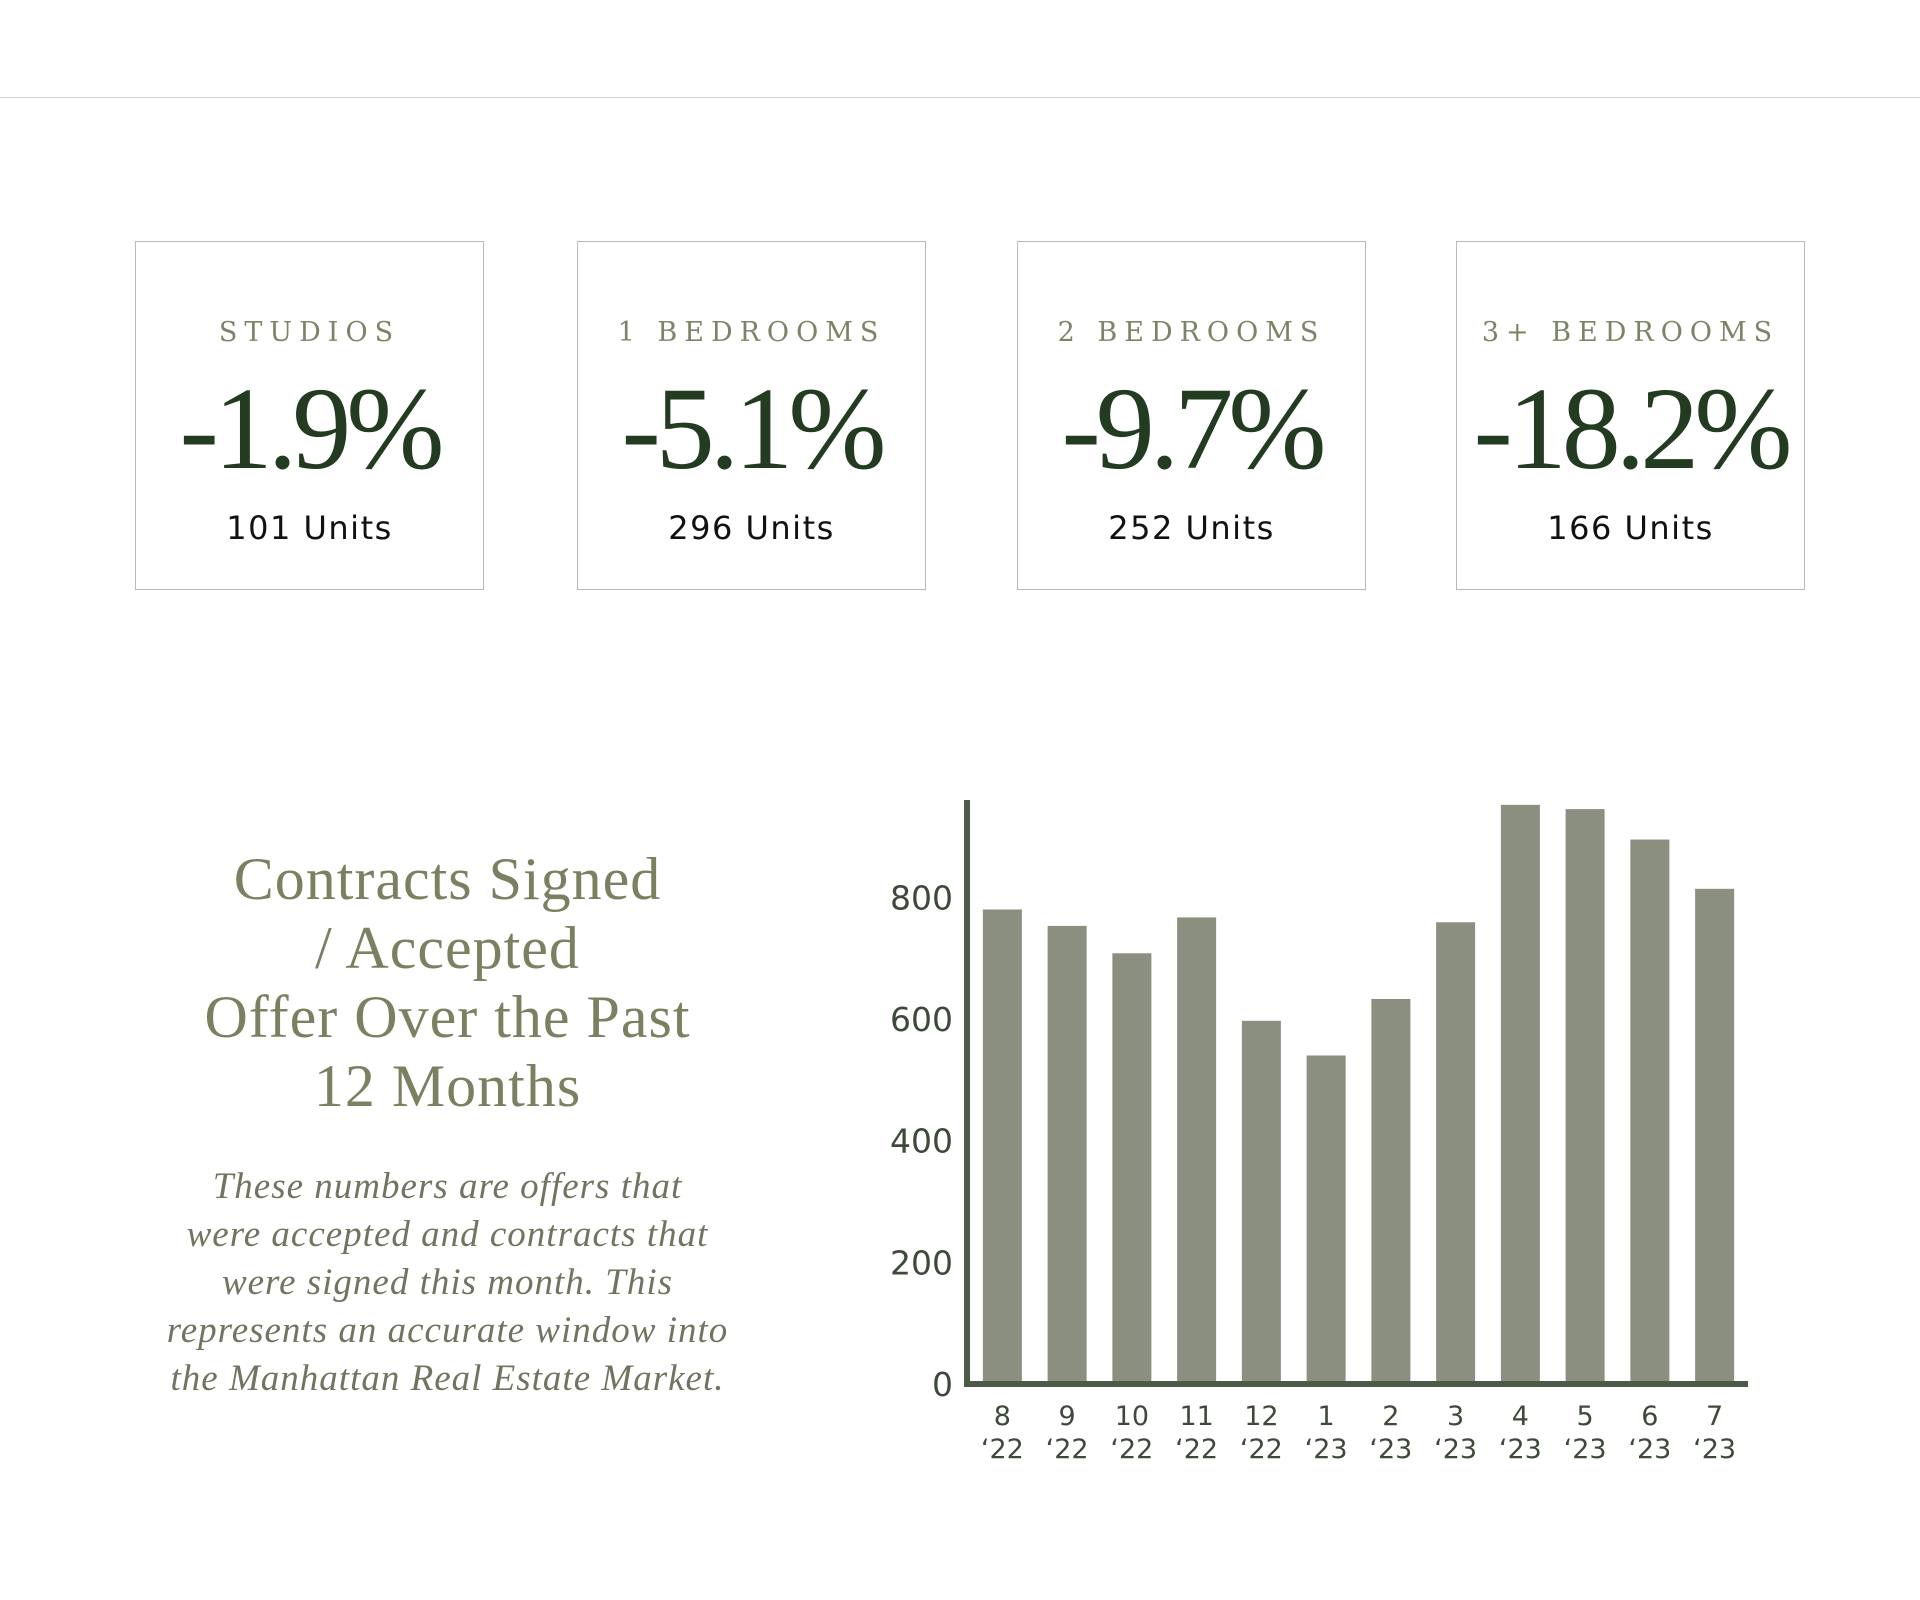  I want to click on bar-10-‘22, so click(1132, 1168).